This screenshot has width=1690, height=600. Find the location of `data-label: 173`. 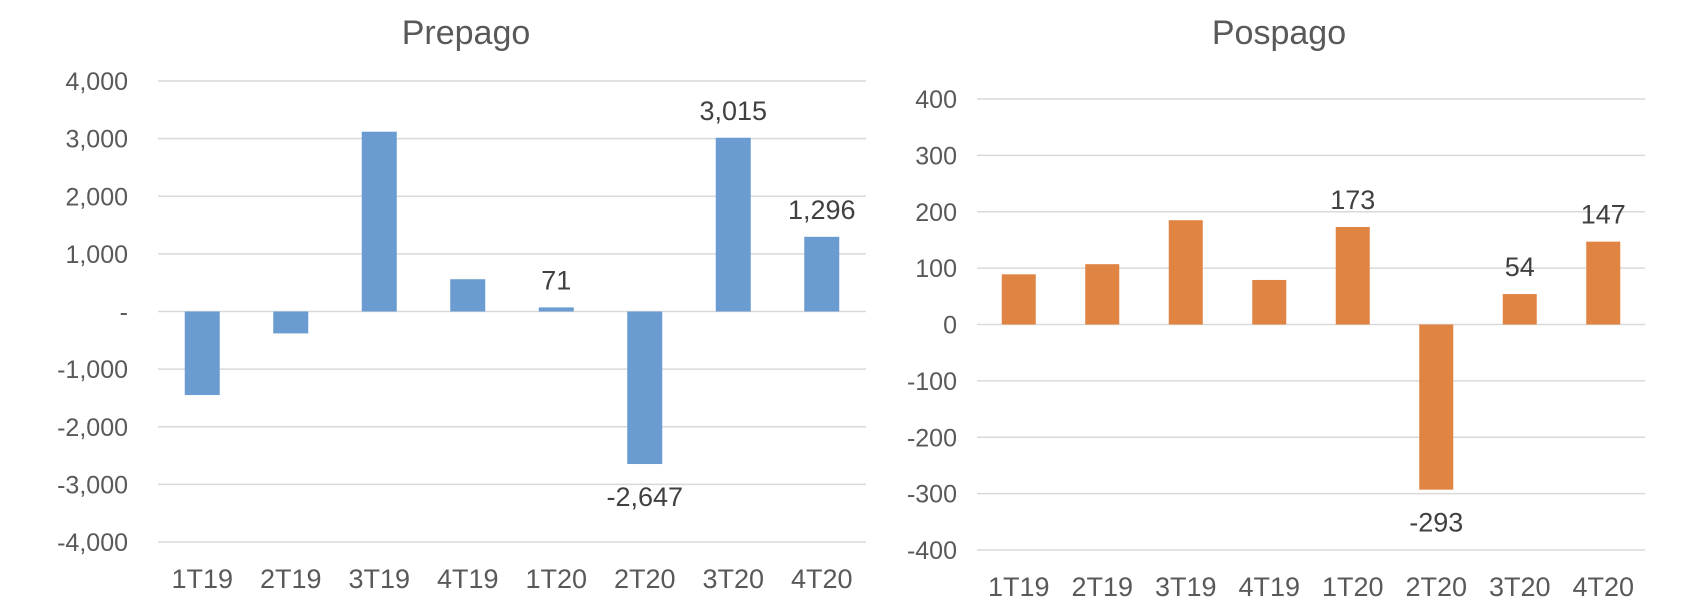

data-label: 173 is located at coordinates (1352, 200).